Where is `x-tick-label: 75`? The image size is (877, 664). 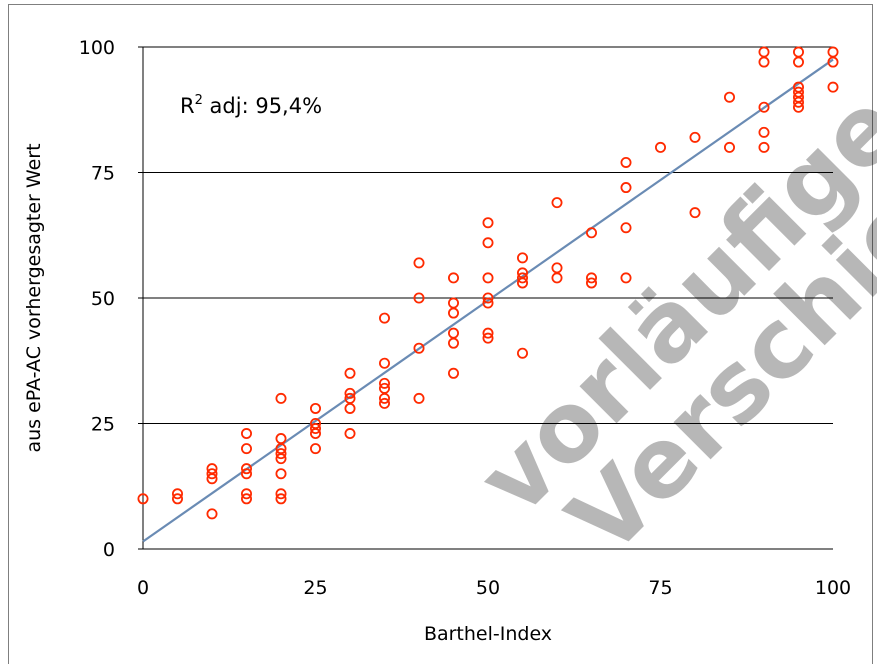
x-tick-label: 75 is located at coordinates (660, 588).